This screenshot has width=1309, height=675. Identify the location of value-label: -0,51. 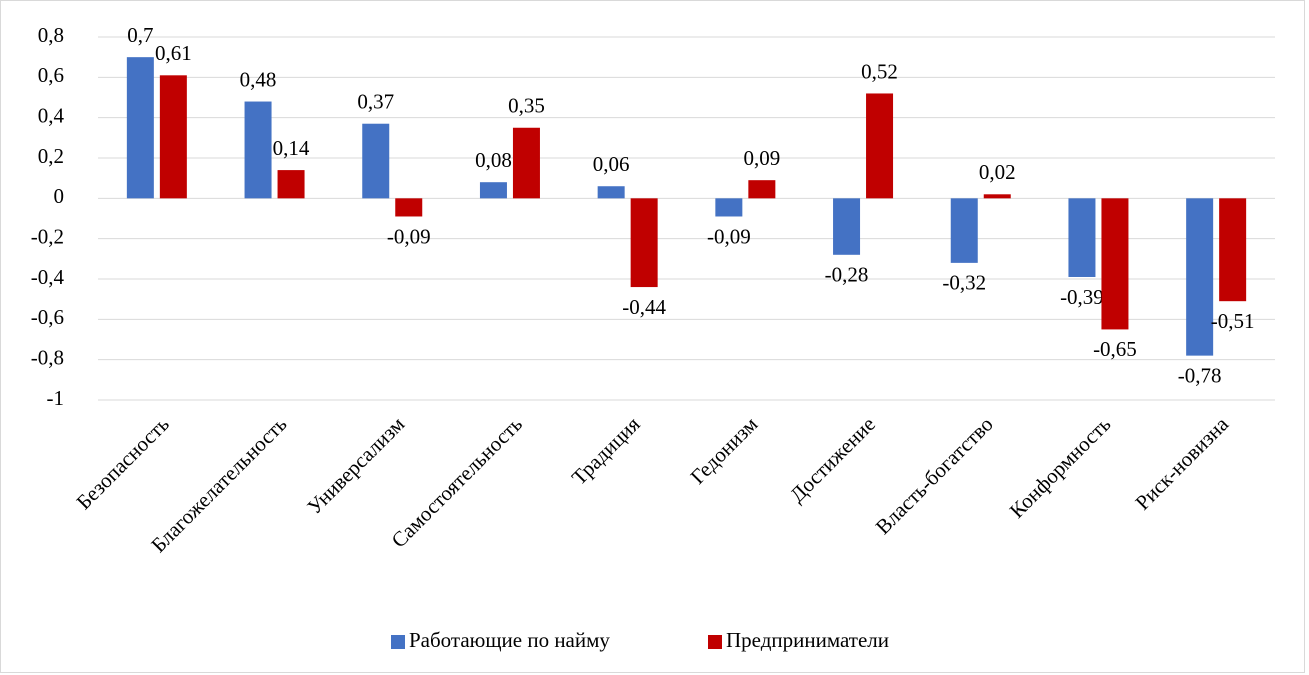
(1233, 321).